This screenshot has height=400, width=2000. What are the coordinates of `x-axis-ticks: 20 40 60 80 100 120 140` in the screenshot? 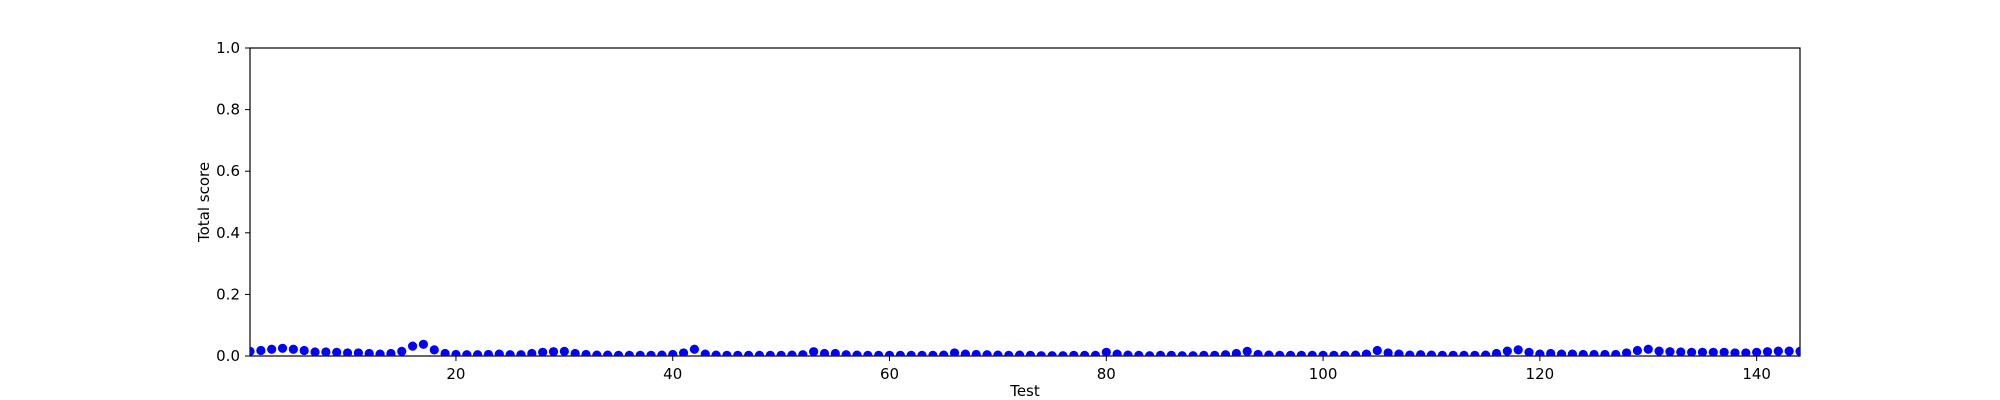 It's located at (1108, 369).